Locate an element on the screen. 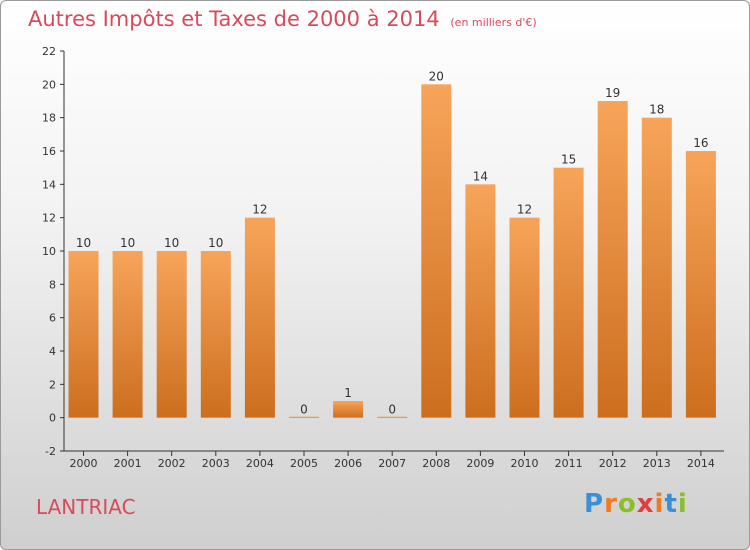 Image resolution: width=750 pixels, height=550 pixels. chart-title-text: Autres Impôts et Taxes de 2000 à 2014 is located at coordinates (234, 19).